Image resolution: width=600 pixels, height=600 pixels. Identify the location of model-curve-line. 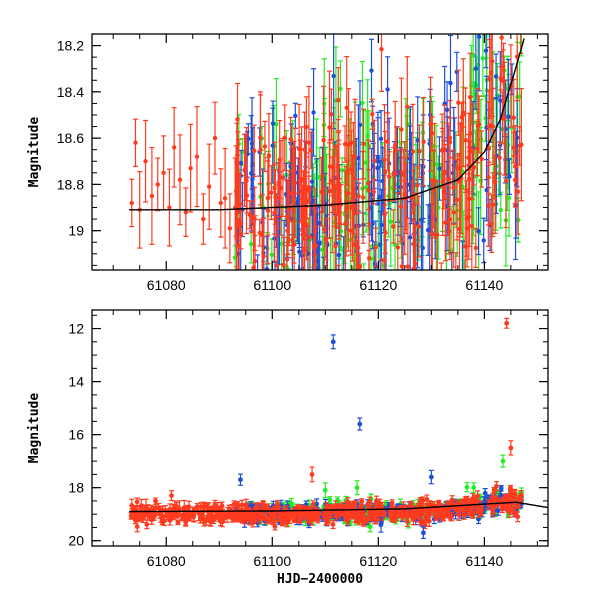
(338, 507).